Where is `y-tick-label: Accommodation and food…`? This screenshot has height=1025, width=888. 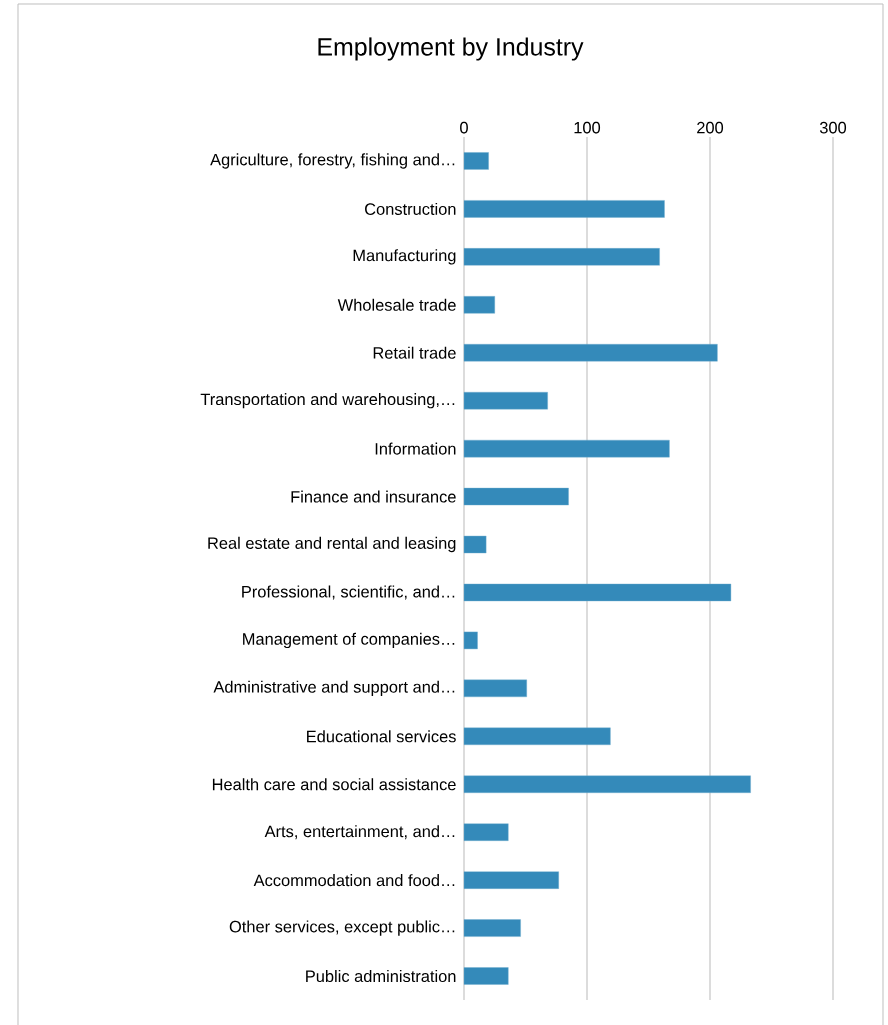
y-tick-label: Accommodation and food… is located at coordinates (354, 880).